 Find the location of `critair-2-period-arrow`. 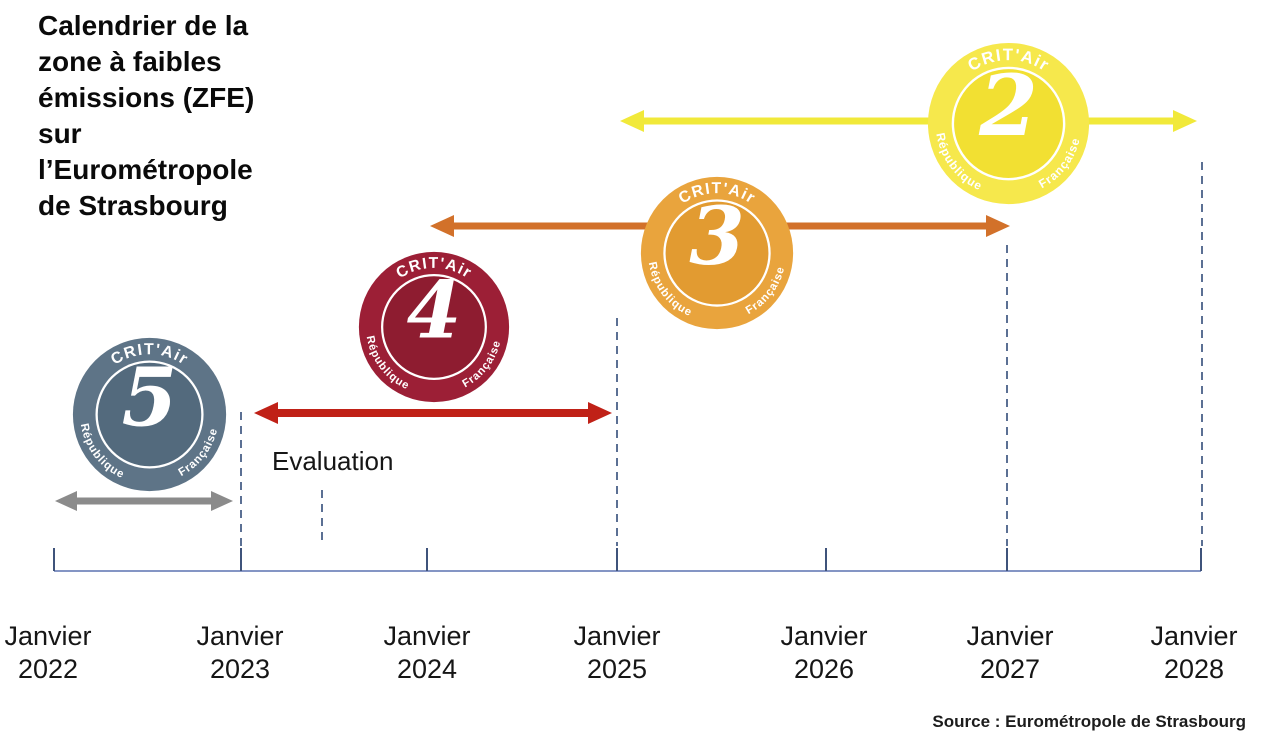

critair-2-period-arrow is located at coordinates (908, 121).